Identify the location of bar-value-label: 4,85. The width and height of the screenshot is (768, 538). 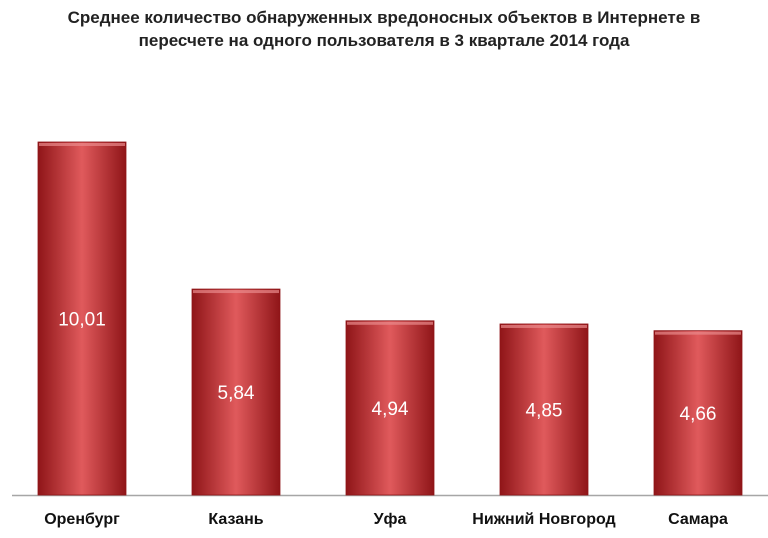
(544, 410).